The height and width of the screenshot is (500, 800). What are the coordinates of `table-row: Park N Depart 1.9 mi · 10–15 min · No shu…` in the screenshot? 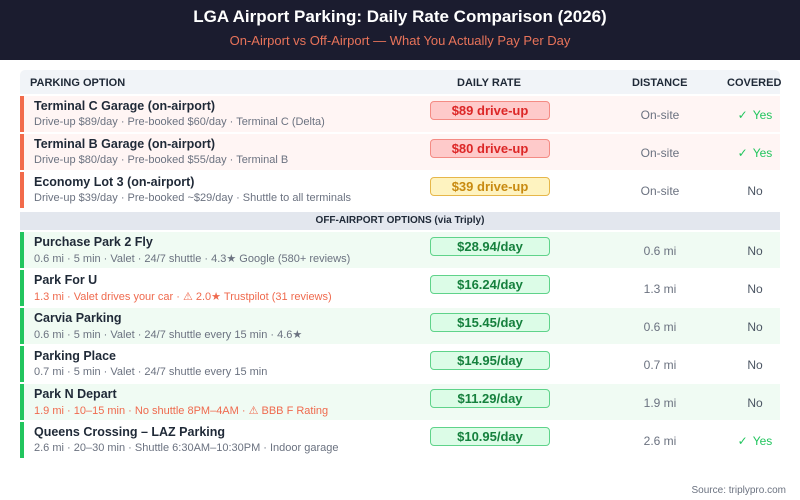 It's located at (400, 402).